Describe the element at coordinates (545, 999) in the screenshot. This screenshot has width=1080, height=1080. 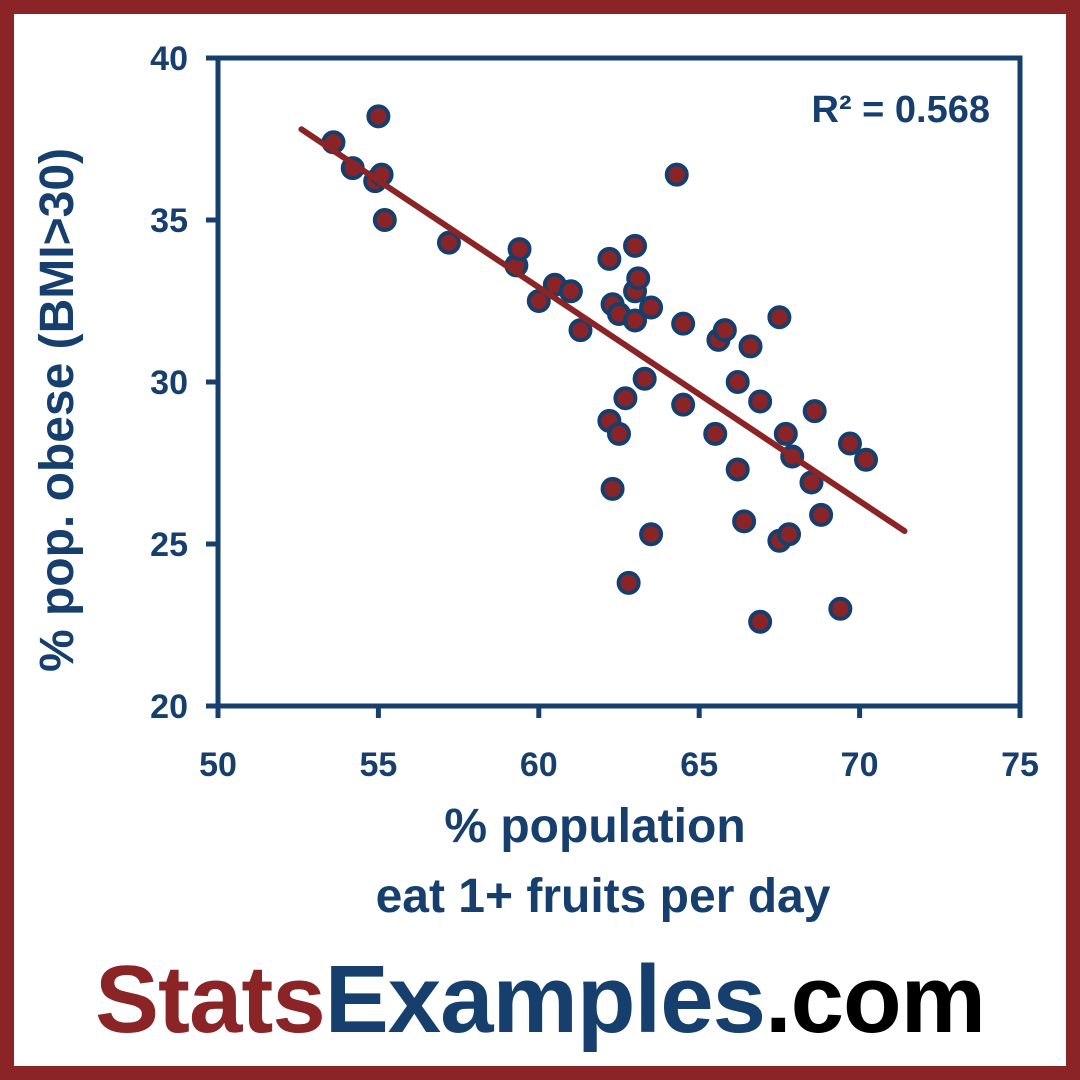
I see `brand-logo-part-examples: Examples` at that location.